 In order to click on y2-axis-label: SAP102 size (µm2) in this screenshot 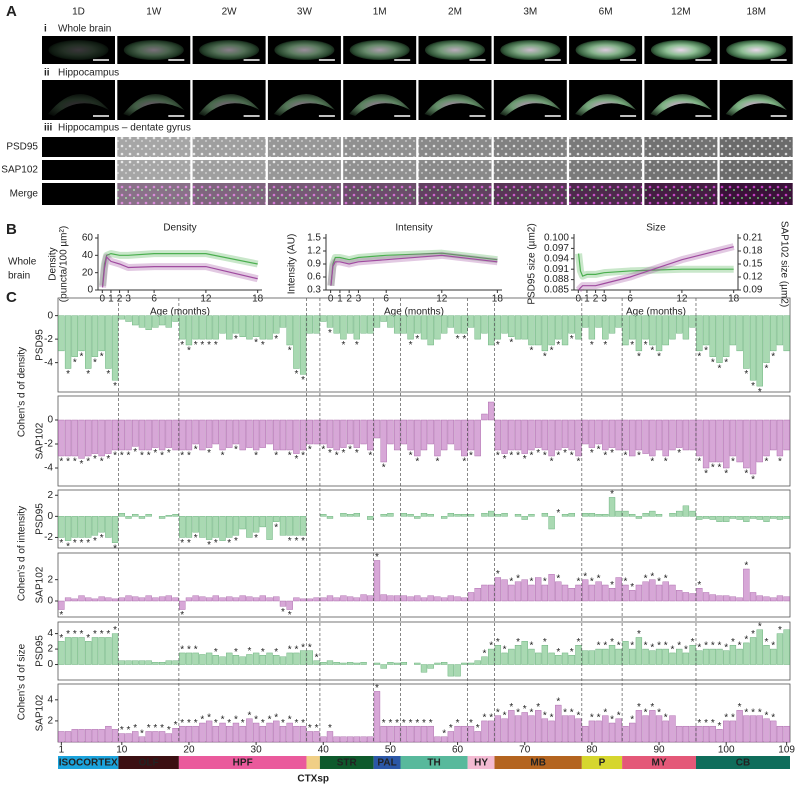, I will do `click(783, 264)`.